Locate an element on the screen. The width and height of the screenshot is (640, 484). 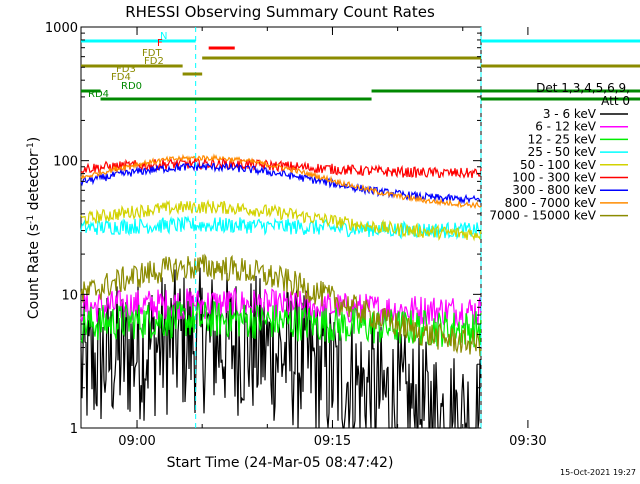
legend-label: 25 - 50 keV is located at coordinates (562, 152).